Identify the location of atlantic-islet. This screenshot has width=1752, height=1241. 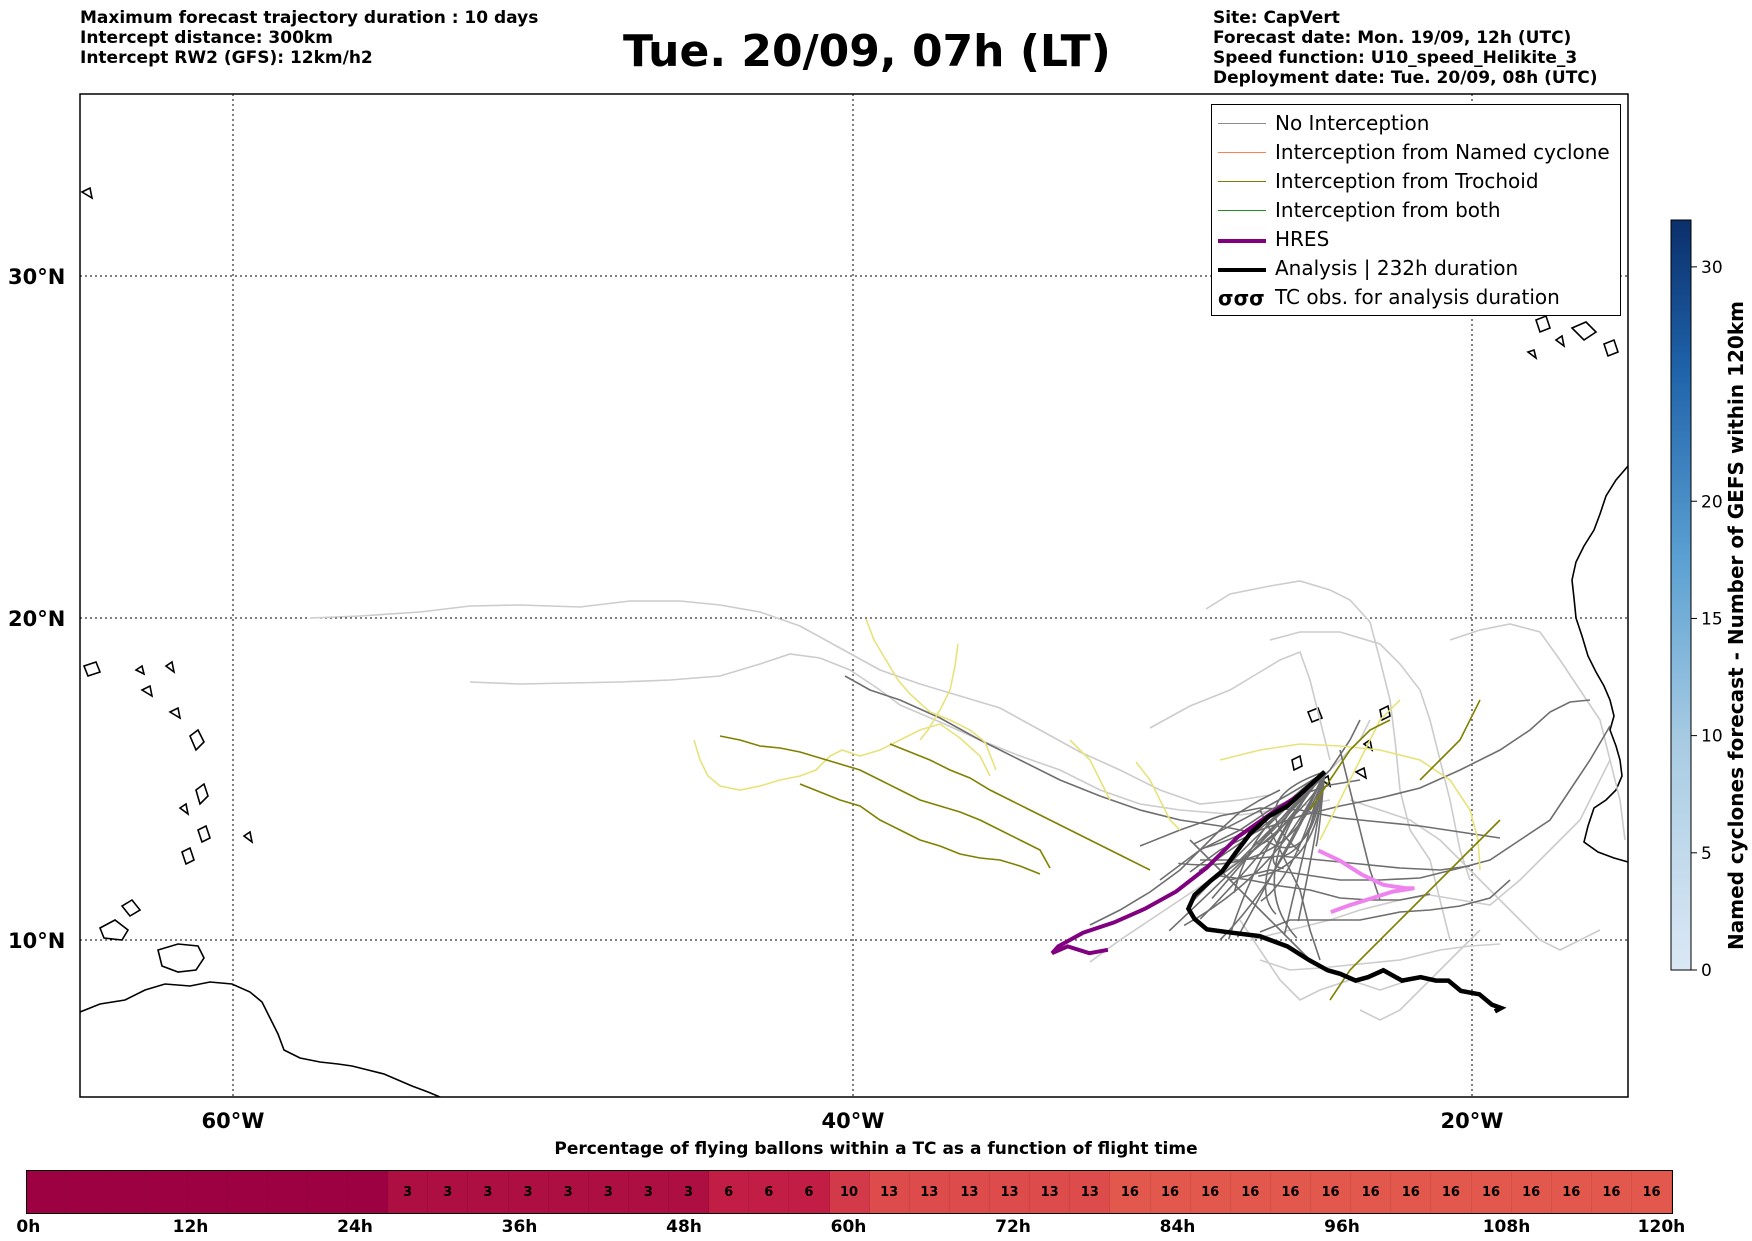
(87, 193).